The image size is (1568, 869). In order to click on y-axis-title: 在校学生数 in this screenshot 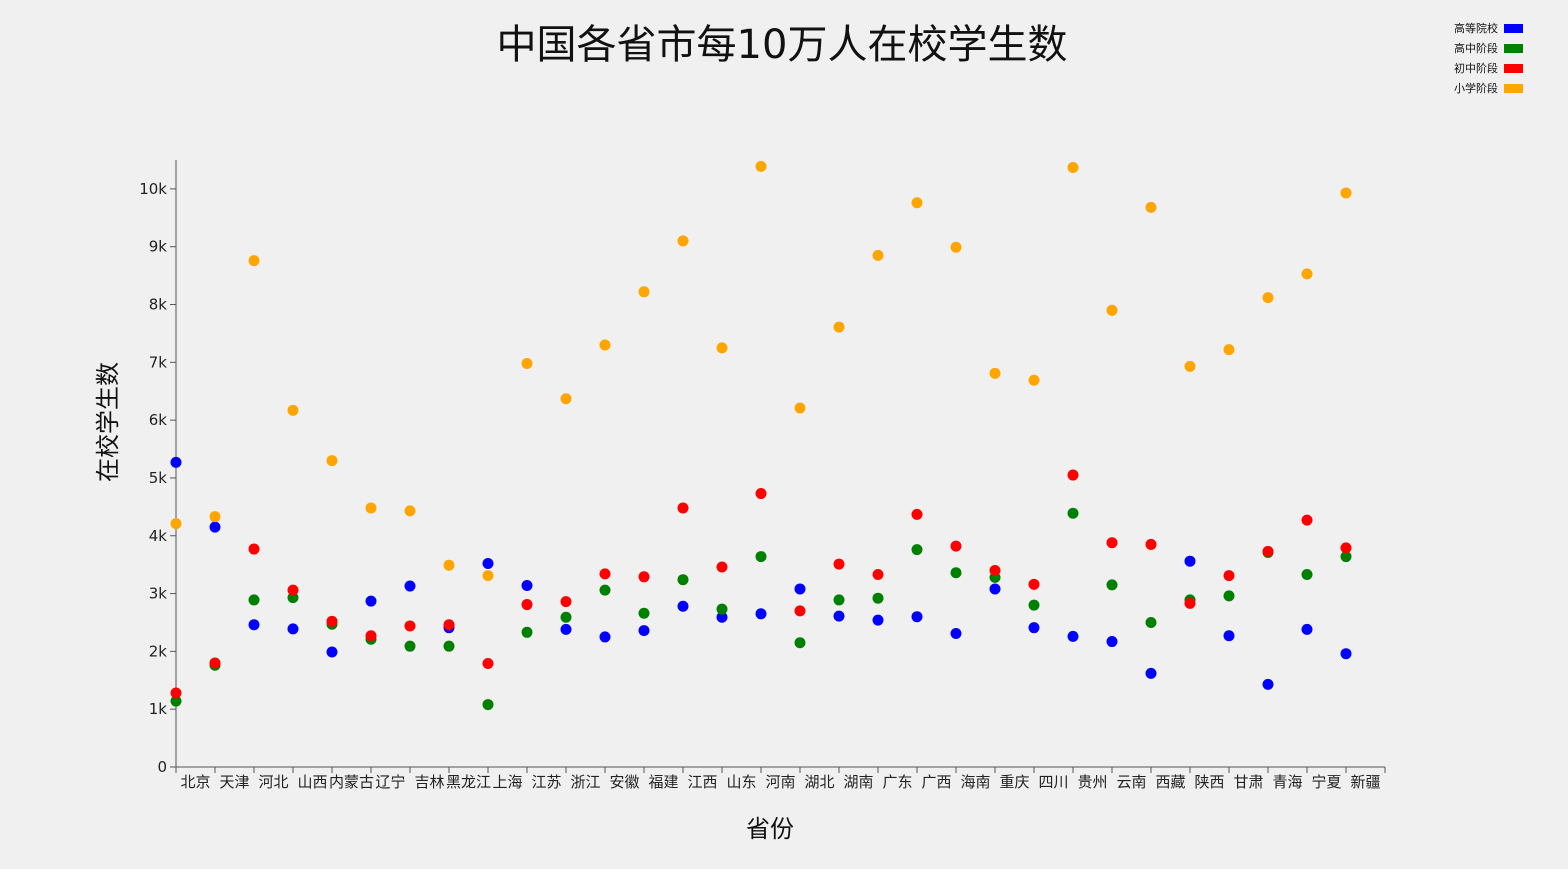, I will do `click(108, 422)`.